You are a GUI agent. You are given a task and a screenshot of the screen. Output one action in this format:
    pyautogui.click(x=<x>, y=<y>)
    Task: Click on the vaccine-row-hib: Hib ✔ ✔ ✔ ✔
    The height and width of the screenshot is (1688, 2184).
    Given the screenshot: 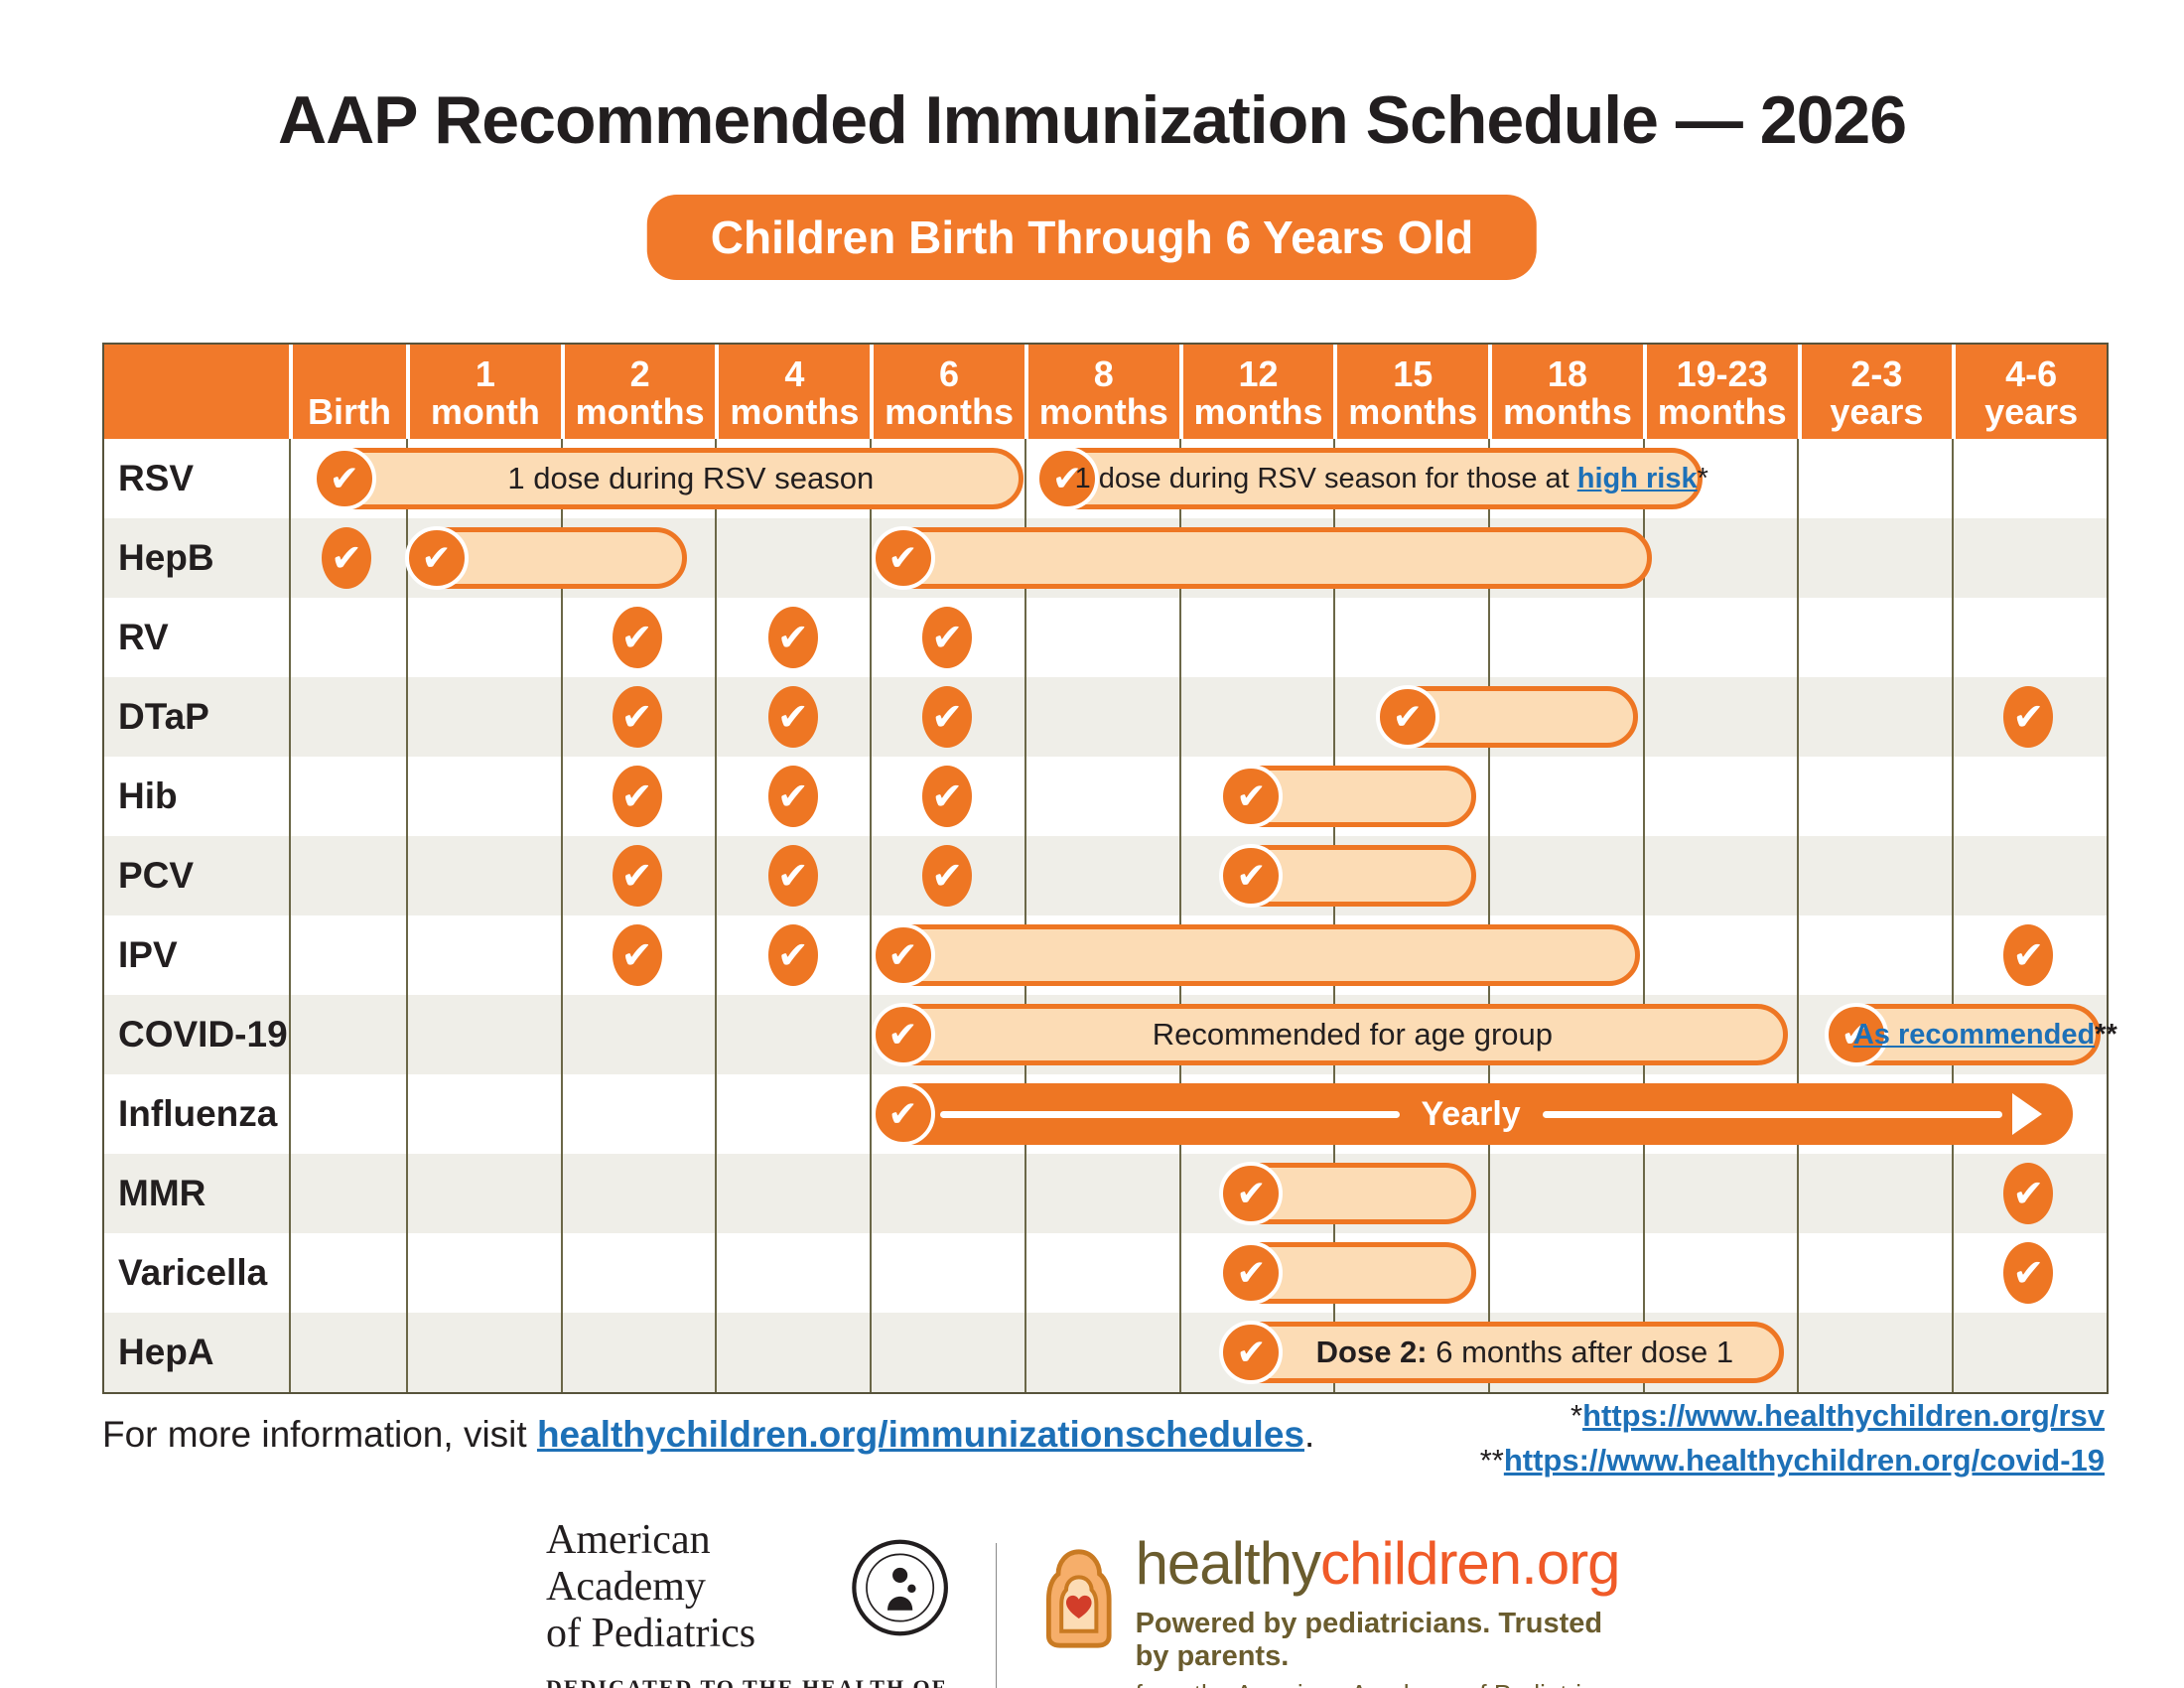 What is the action you would take?
    pyautogui.click(x=1105, y=796)
    